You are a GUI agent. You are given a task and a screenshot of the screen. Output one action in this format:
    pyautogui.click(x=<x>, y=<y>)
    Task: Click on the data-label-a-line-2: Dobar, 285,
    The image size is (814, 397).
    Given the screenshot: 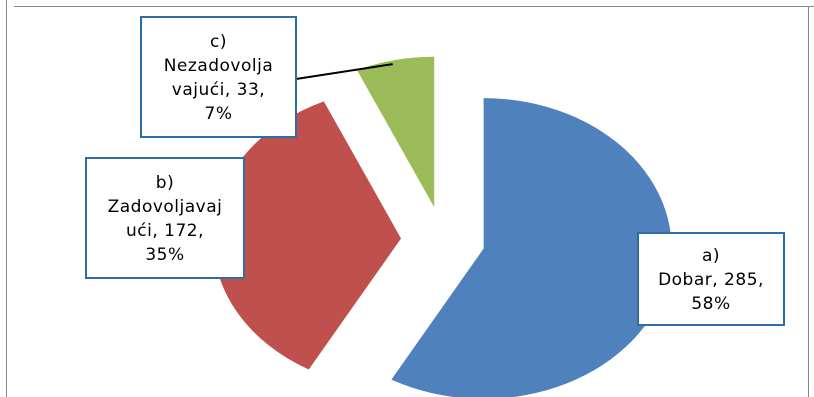 What is the action you would take?
    pyautogui.click(x=711, y=280)
    